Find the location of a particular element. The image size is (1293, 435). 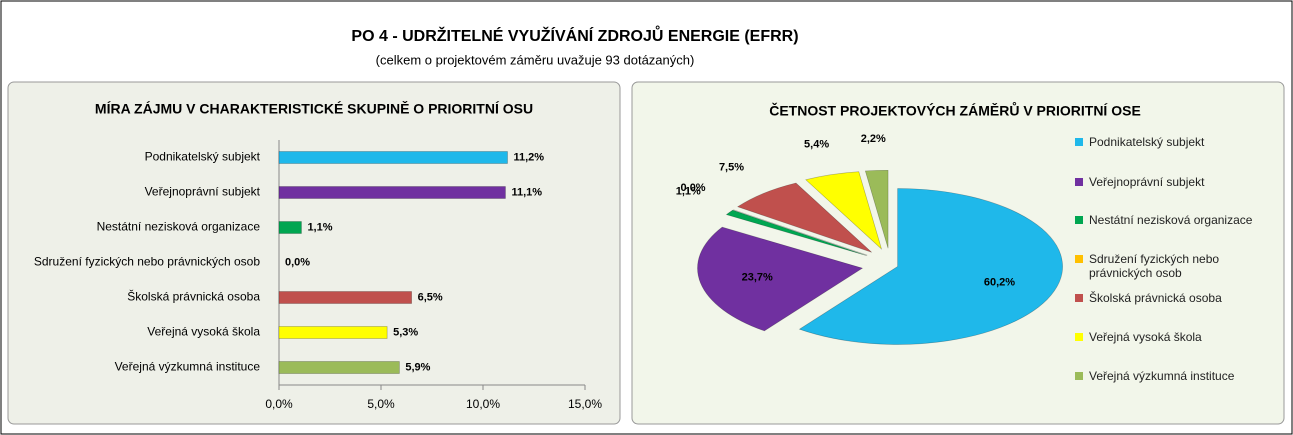

x-tick-label: 15,0% is located at coordinates (585, 404).